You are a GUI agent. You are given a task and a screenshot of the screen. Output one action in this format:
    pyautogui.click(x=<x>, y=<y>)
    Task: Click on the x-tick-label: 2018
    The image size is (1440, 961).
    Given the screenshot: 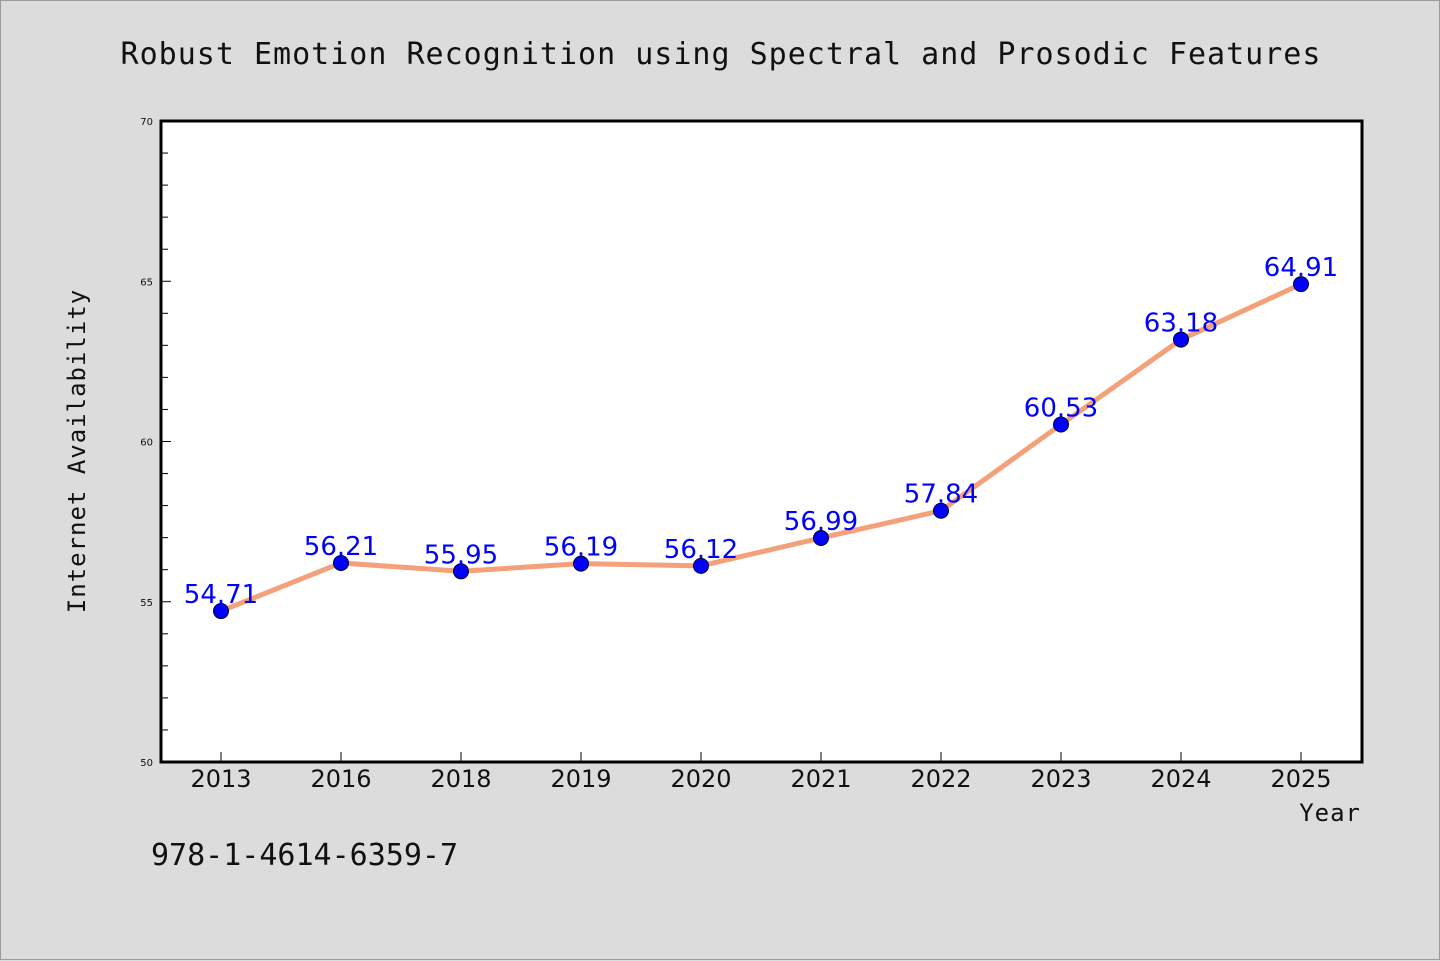 What is the action you would take?
    pyautogui.click(x=460, y=779)
    